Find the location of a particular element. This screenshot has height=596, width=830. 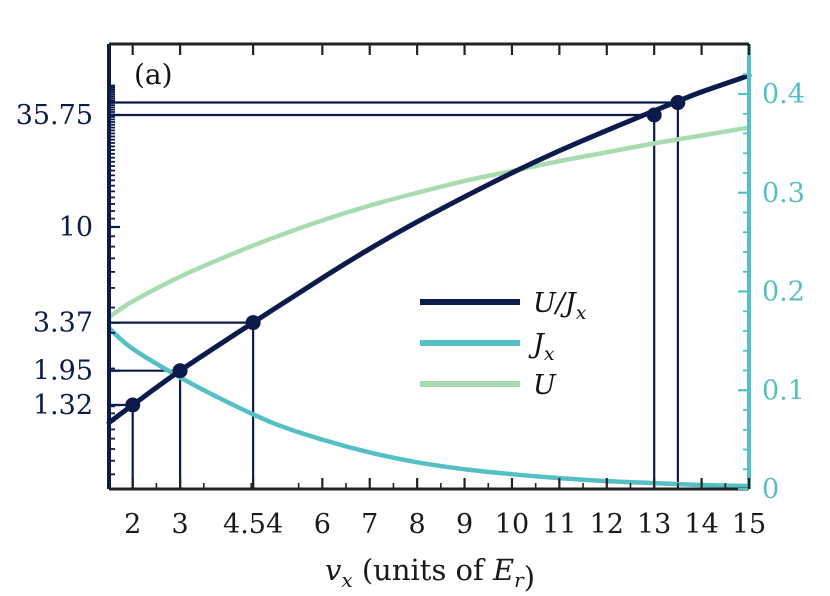

legend: U/Jx Jx U is located at coordinates (503, 344).